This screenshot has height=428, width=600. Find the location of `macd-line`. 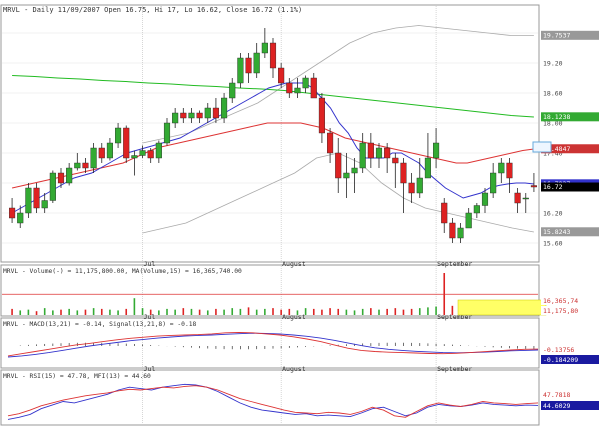

macd-line is located at coordinates (273, 344).